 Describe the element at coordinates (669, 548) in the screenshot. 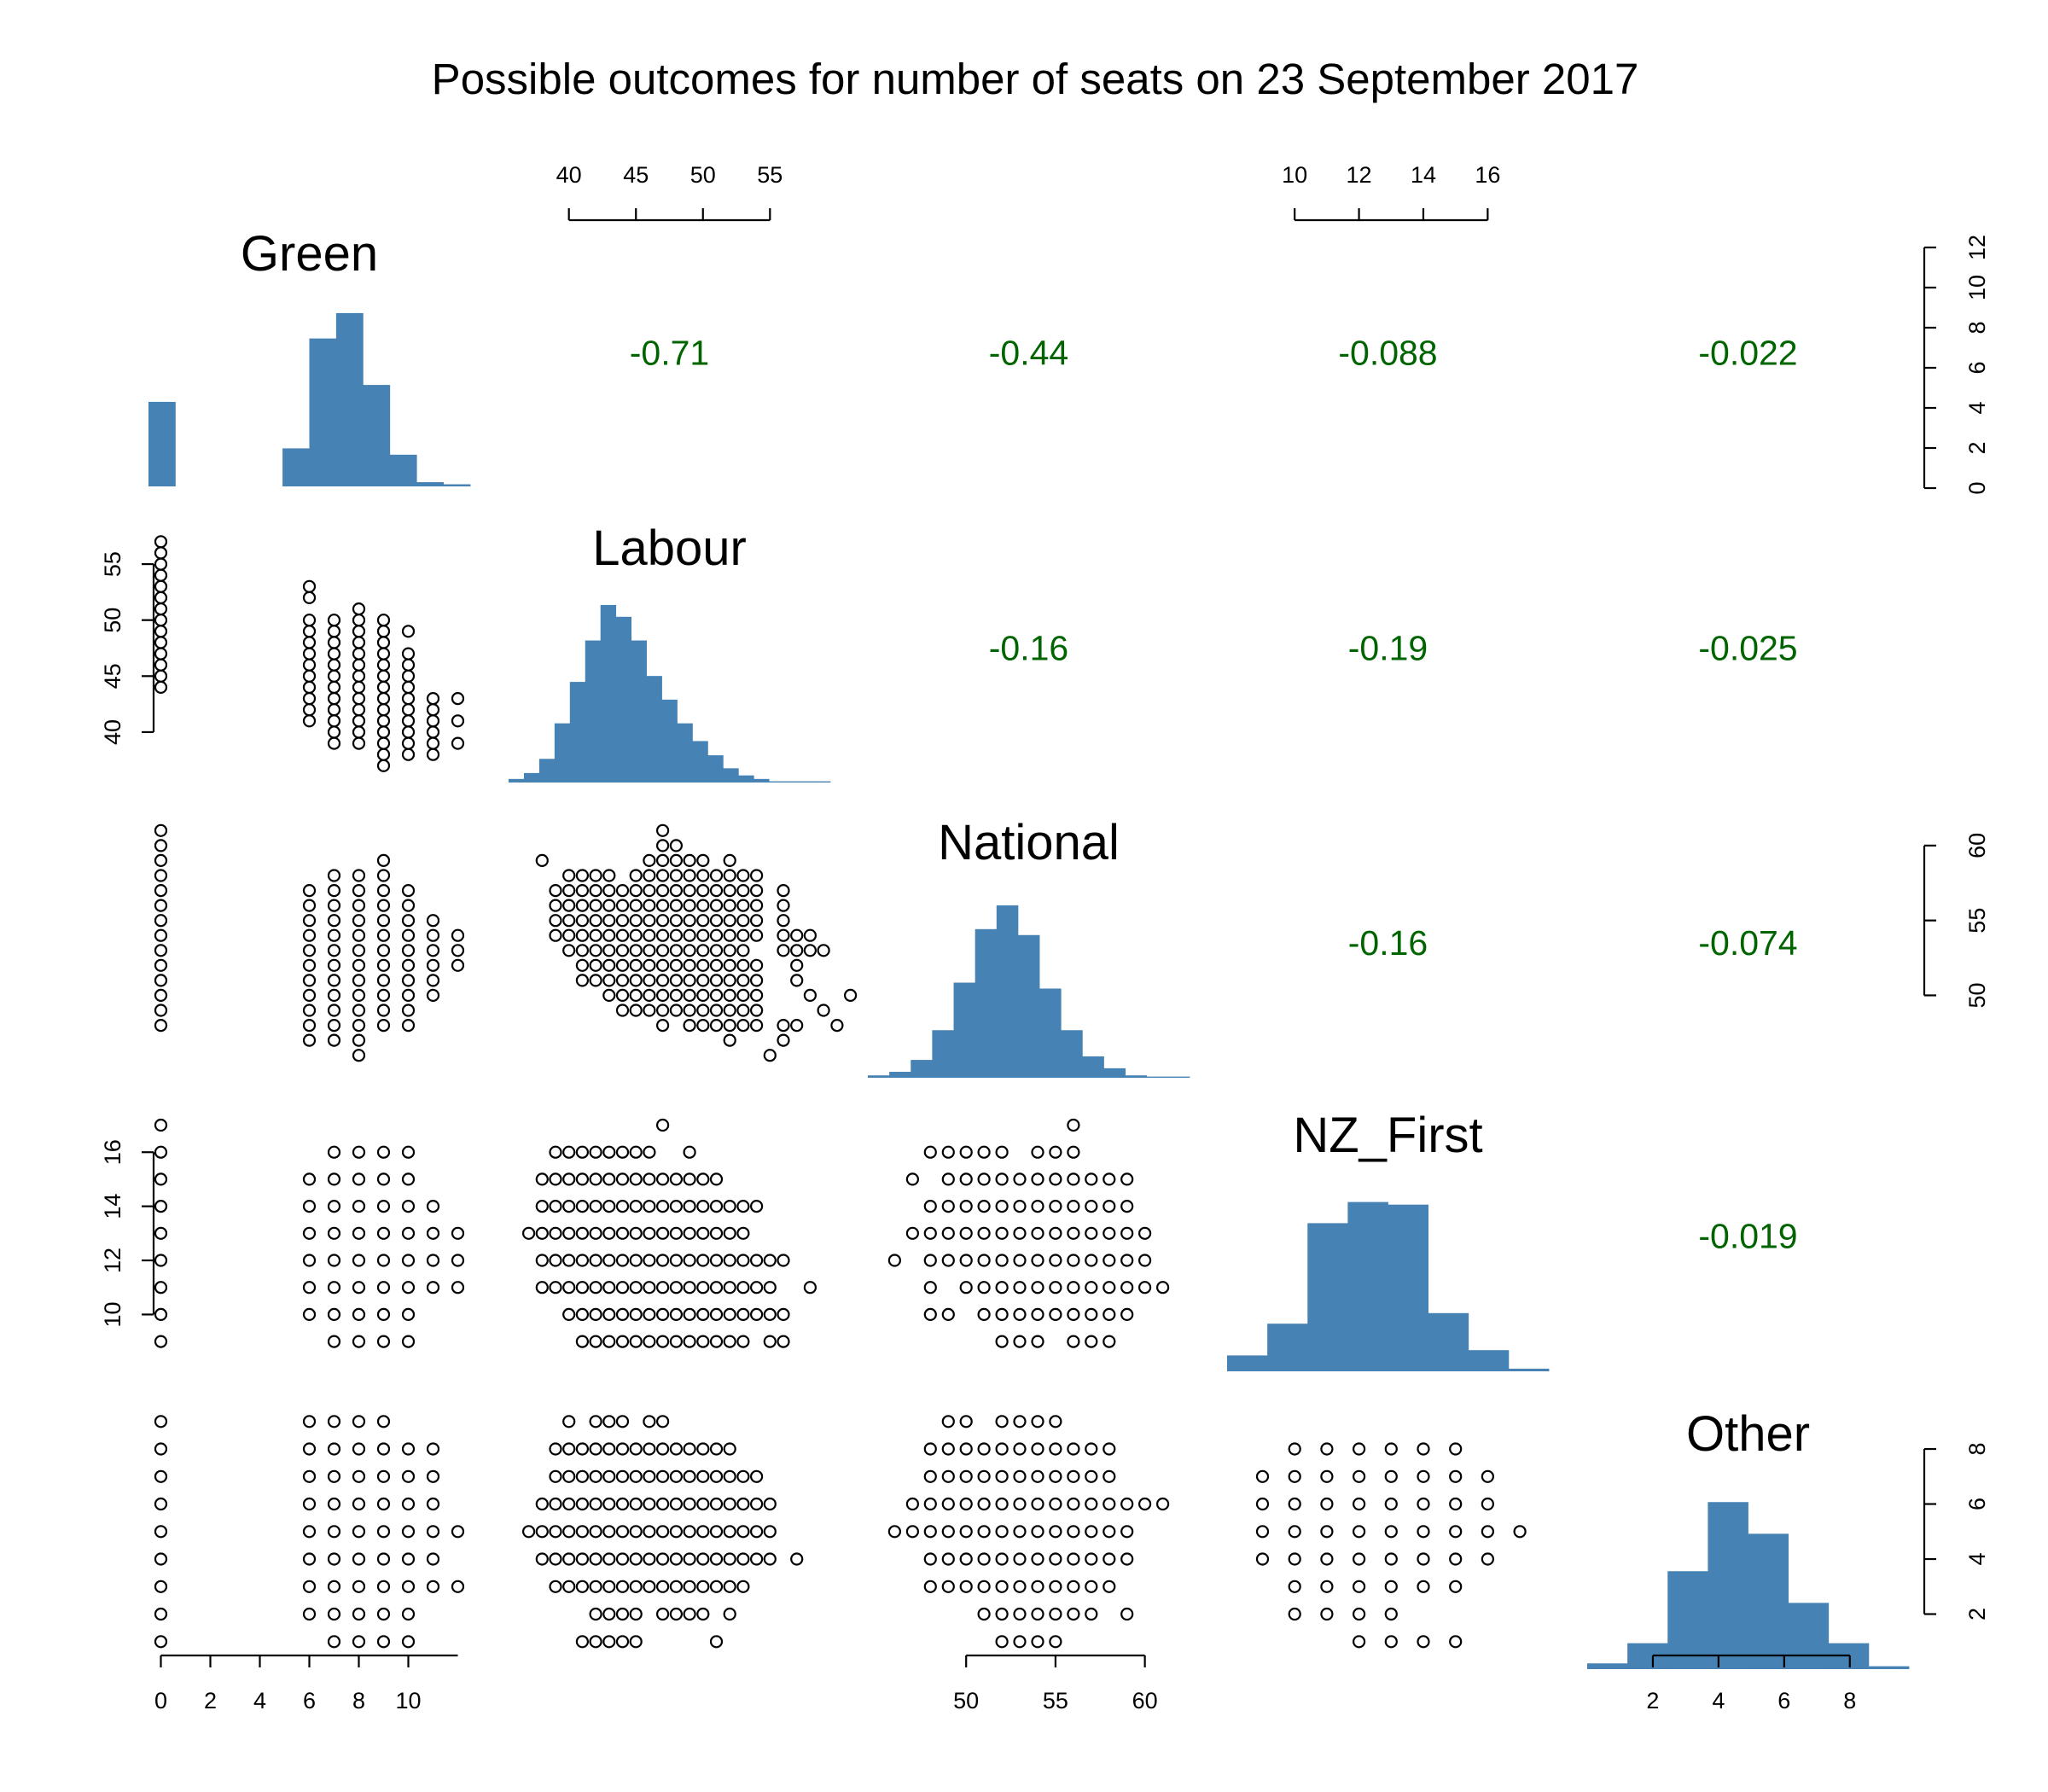

I see `variable-label-labour: Labour` at that location.